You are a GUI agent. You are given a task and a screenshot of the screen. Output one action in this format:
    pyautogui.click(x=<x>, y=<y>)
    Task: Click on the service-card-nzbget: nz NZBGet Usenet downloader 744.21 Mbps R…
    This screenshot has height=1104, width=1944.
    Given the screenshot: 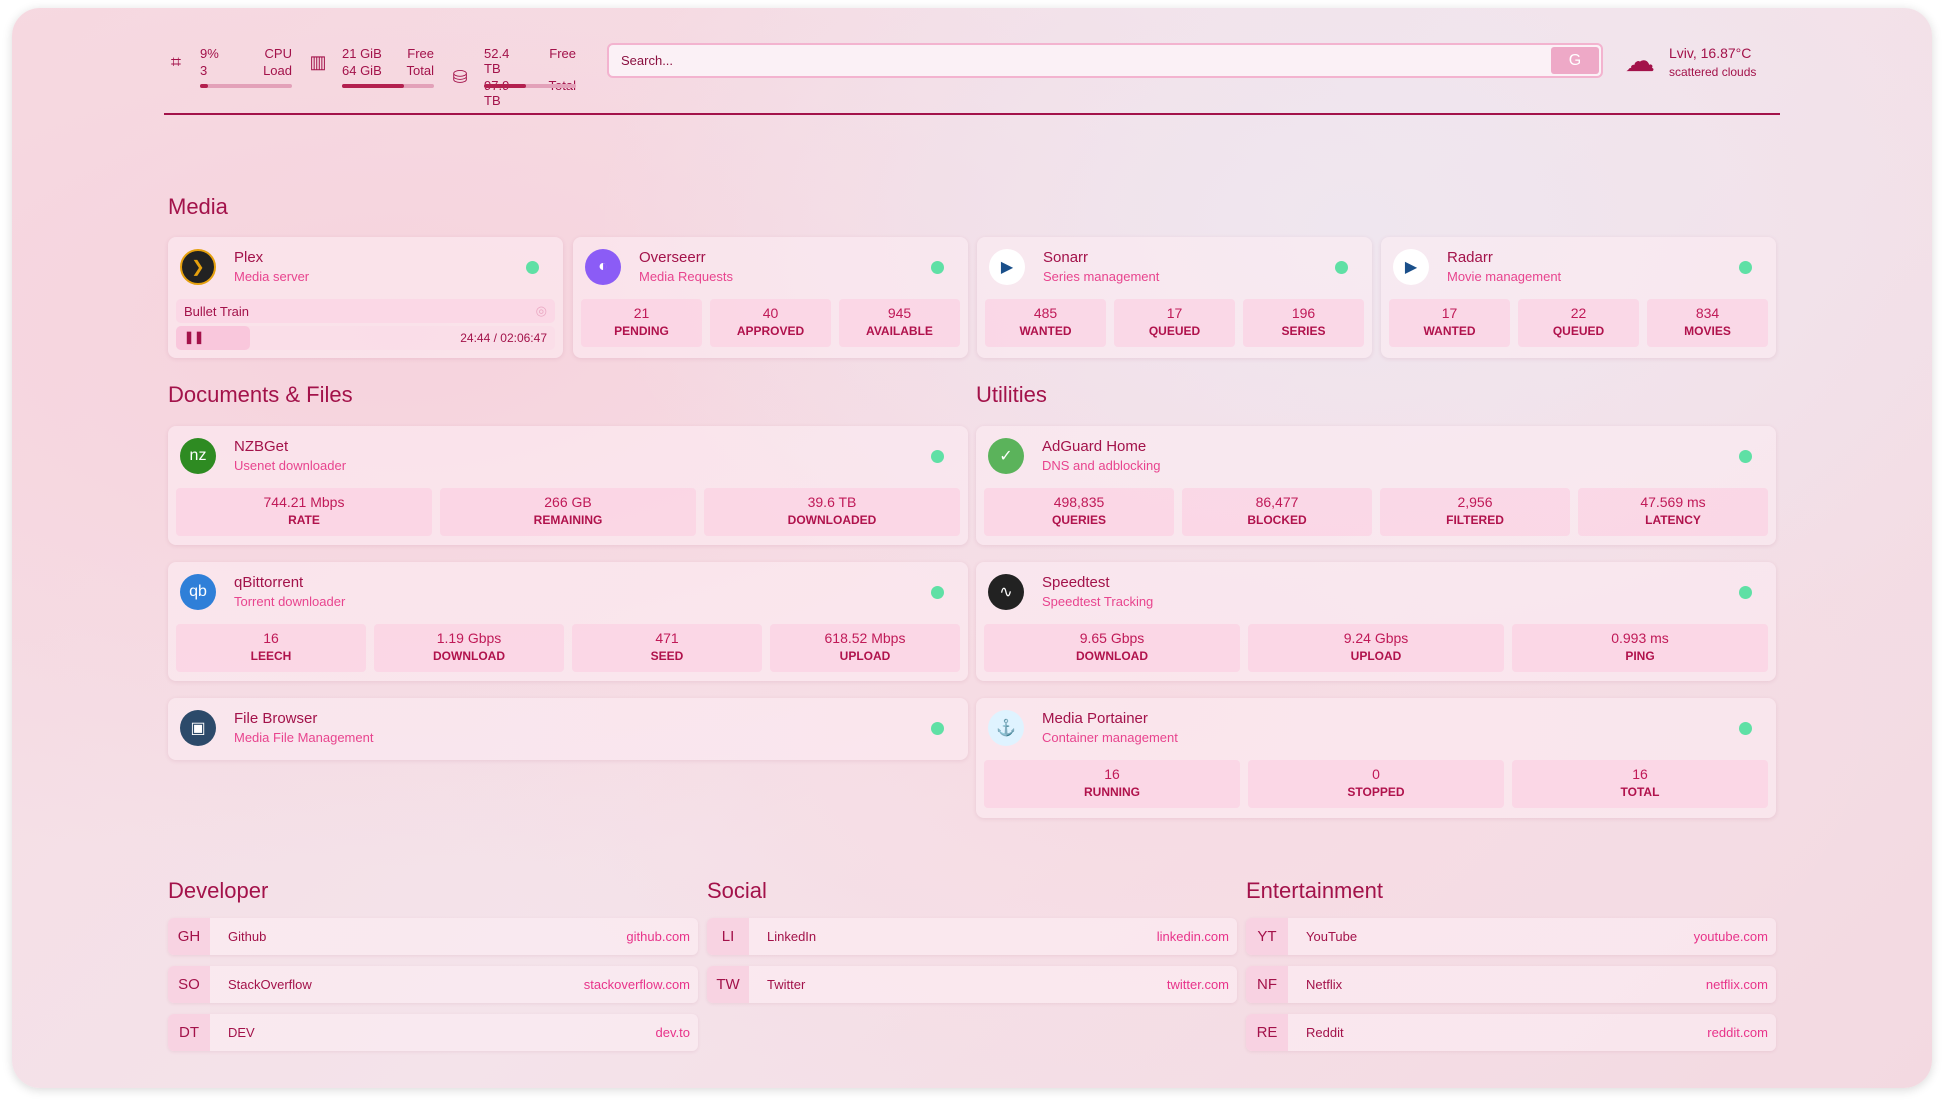 What is the action you would take?
    pyautogui.click(x=568, y=485)
    